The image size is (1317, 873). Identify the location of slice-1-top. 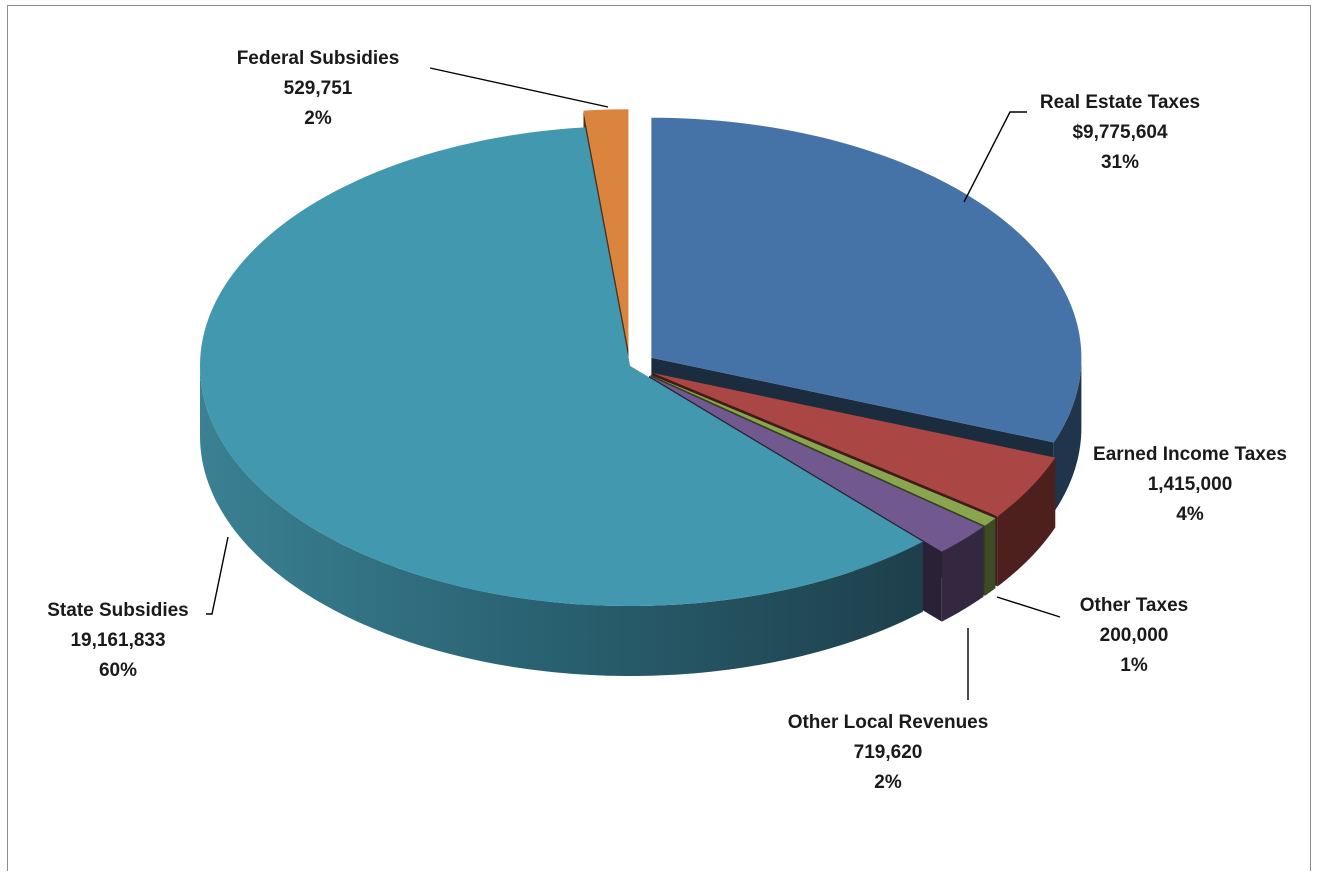
(854, 444).